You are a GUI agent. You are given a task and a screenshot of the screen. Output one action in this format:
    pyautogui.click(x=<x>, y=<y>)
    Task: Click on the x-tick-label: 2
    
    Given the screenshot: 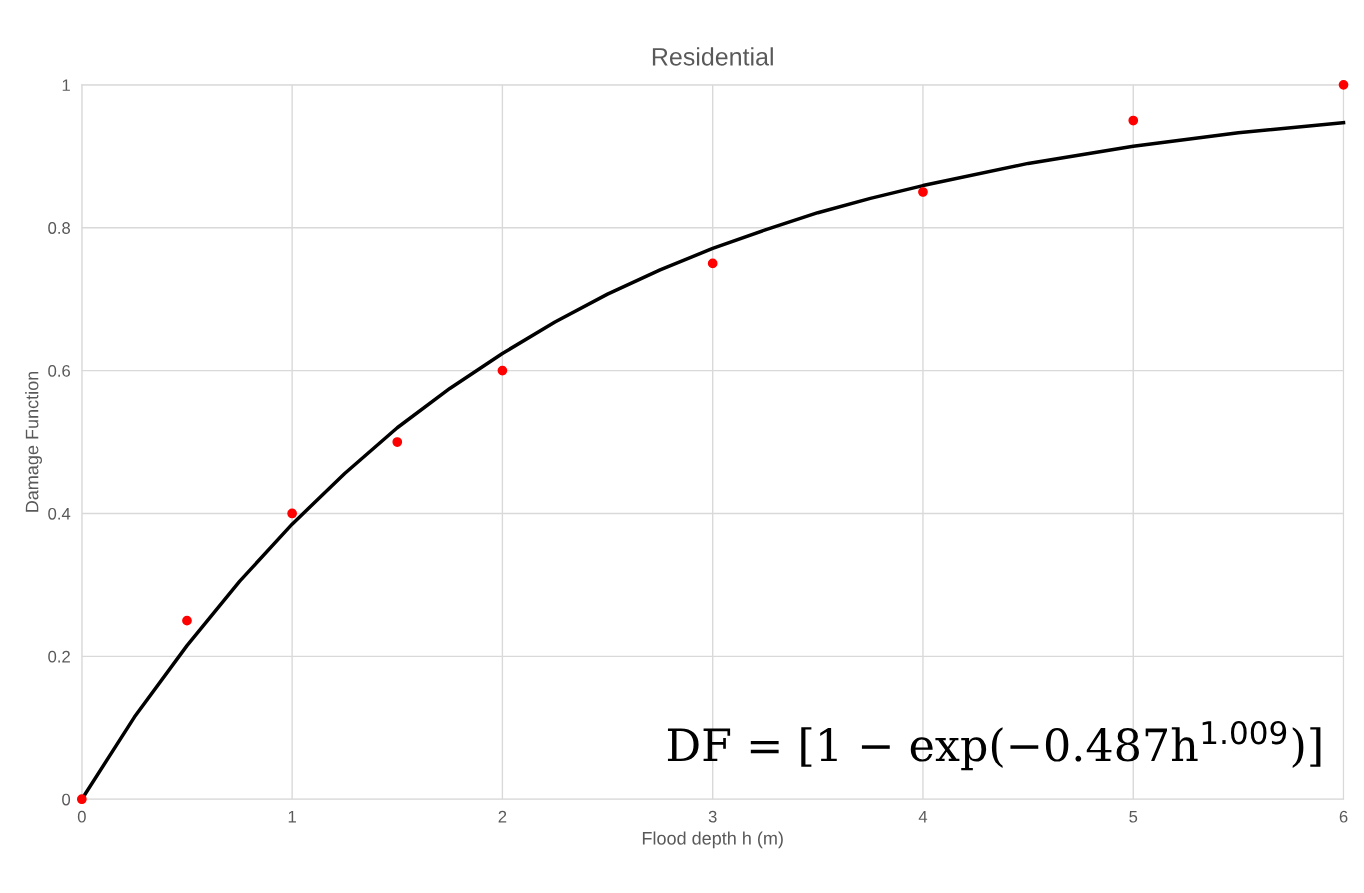 What is the action you would take?
    pyautogui.click(x=502, y=816)
    